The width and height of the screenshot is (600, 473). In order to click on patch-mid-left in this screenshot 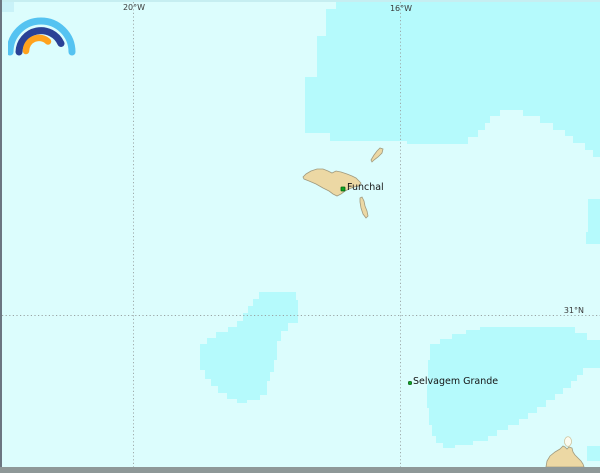, I will do `click(249, 347)`.